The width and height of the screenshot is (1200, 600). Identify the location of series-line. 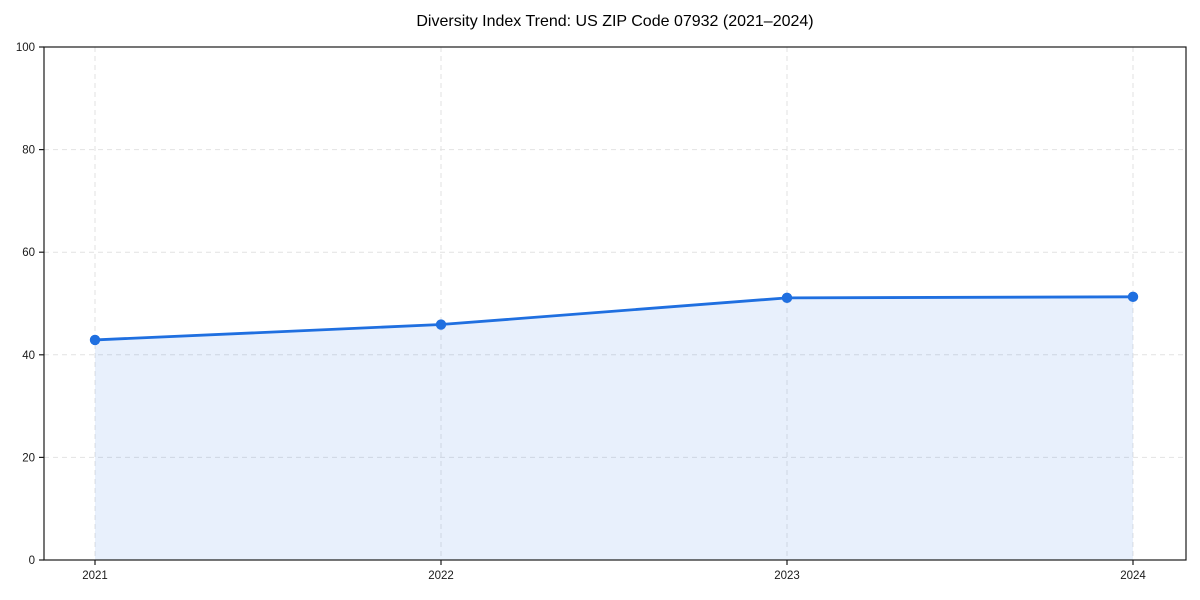
(614, 318).